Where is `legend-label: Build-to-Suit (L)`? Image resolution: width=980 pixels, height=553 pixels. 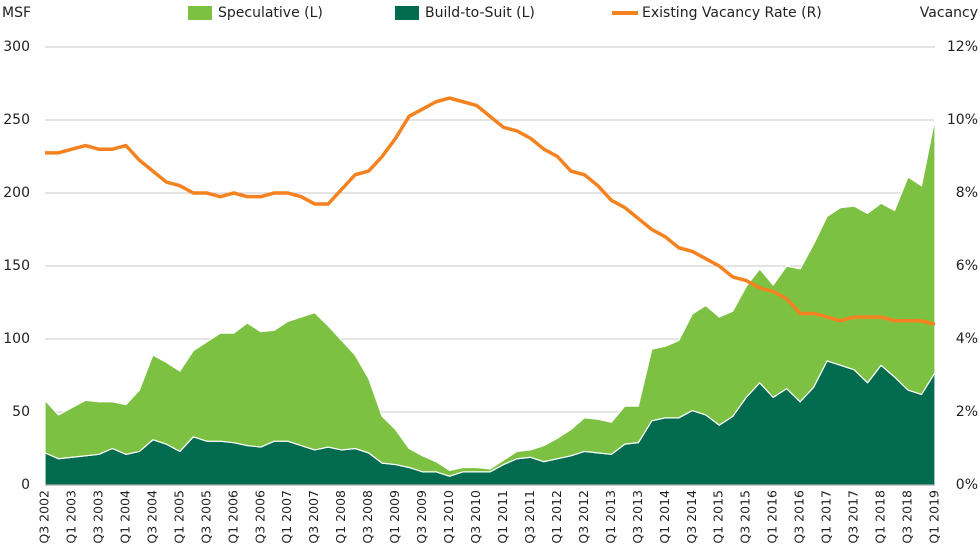 legend-label: Build-to-Suit (L) is located at coordinates (480, 13).